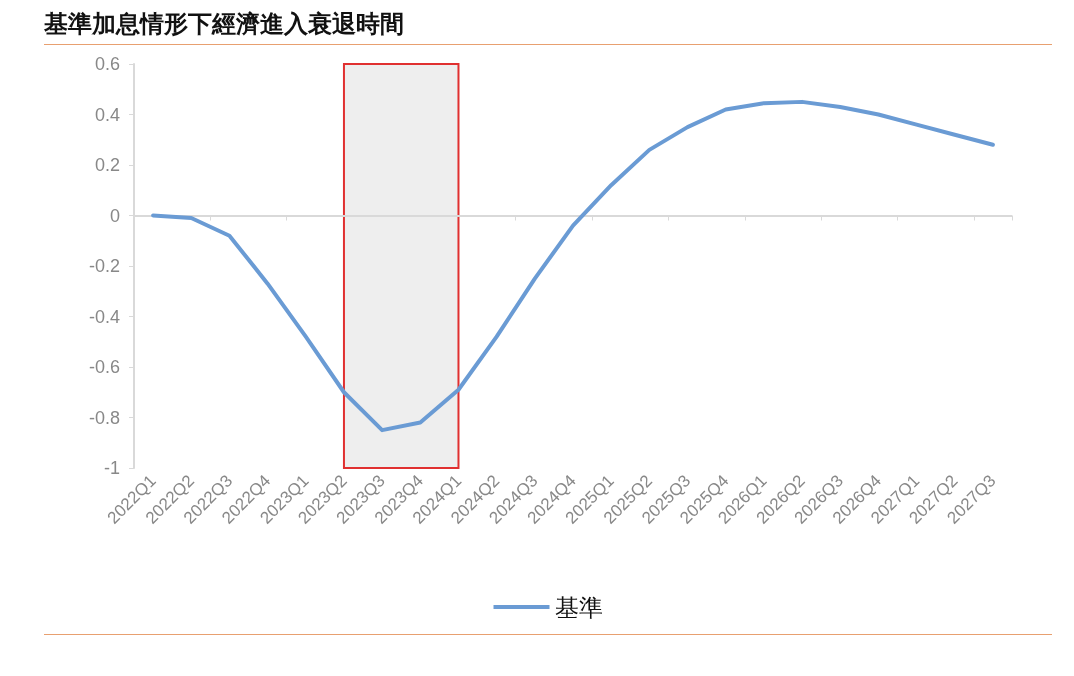 Image resolution: width=1074 pixels, height=676 pixels. I want to click on y-tick-label: 0.4, so click(107, 114).